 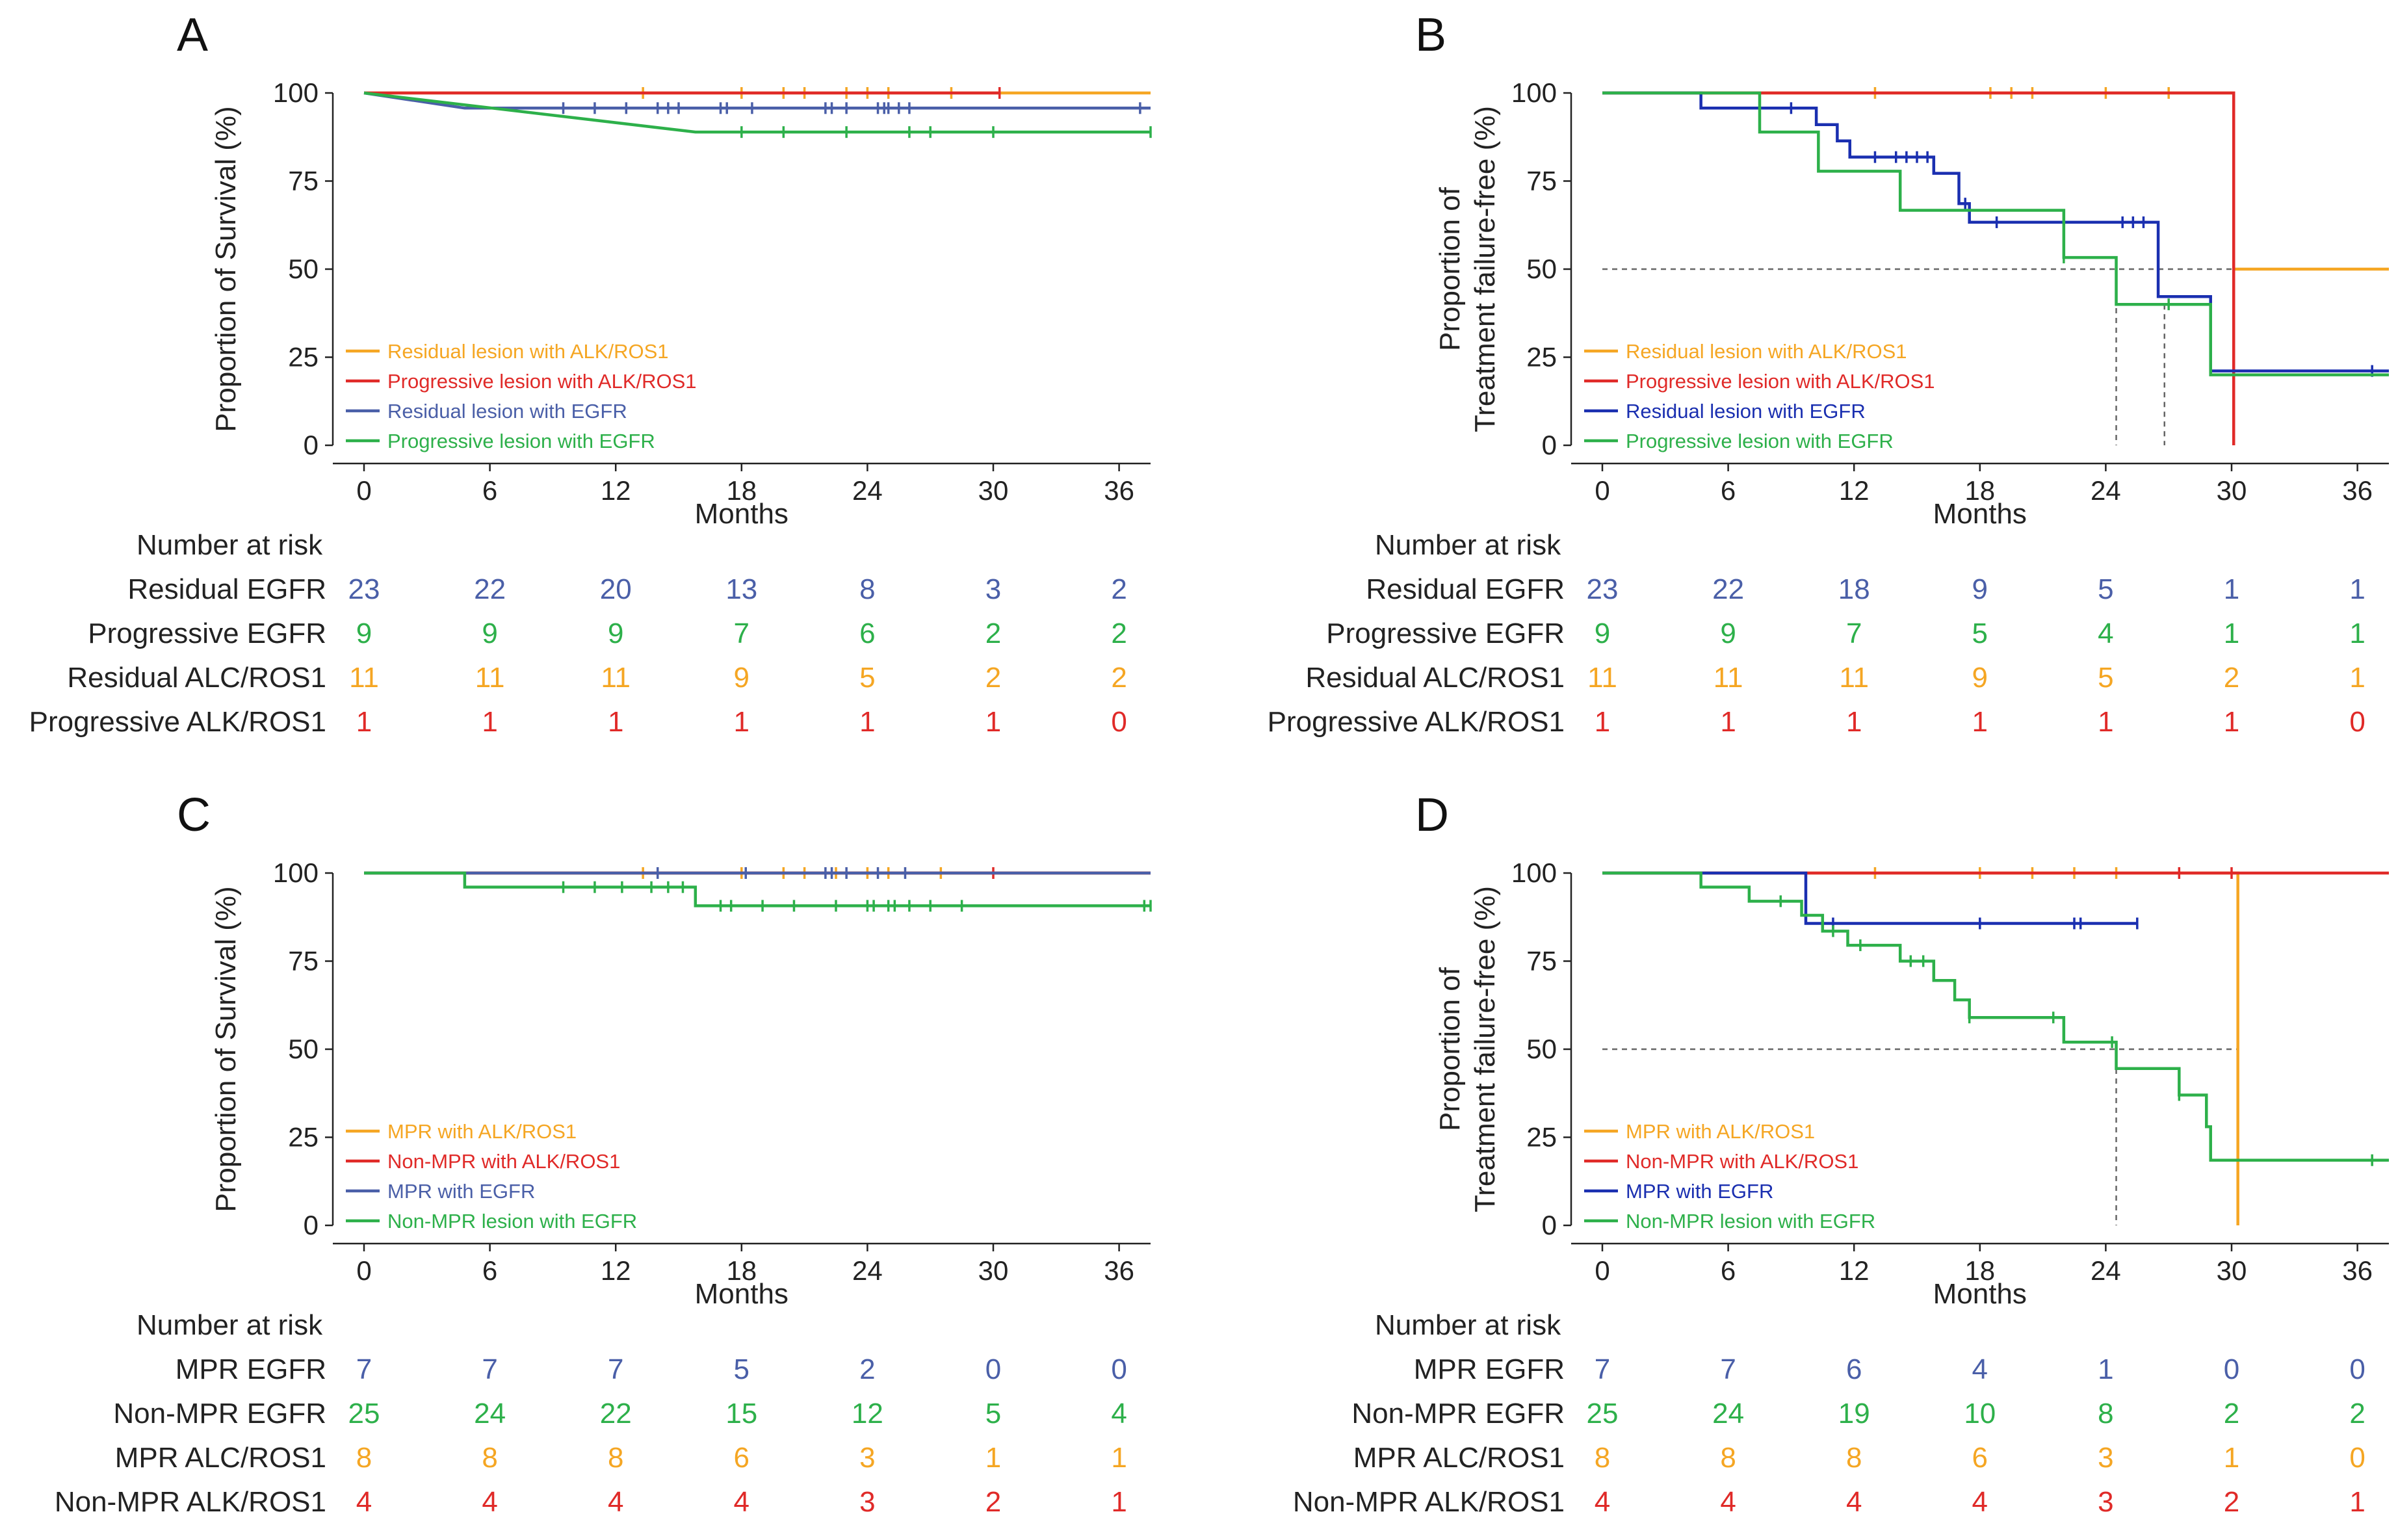 What do you see at coordinates (542, 381) in the screenshot?
I see `legend-label: Progressive lesion with ALK/ROS1` at bounding box center [542, 381].